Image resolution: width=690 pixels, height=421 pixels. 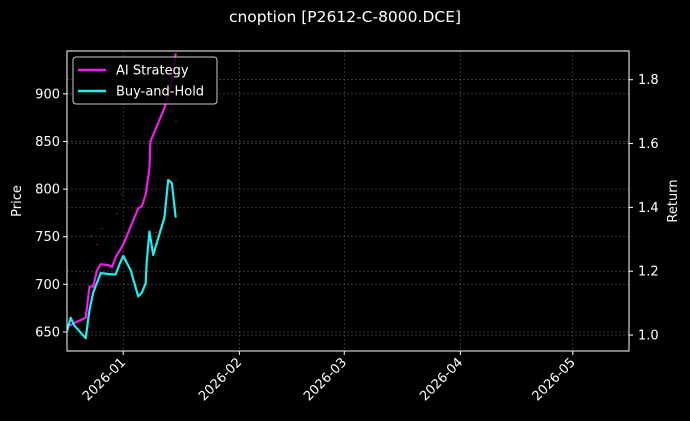 What do you see at coordinates (47, 237) in the screenshot?
I see `y-left-tick-label: 750` at bounding box center [47, 237].